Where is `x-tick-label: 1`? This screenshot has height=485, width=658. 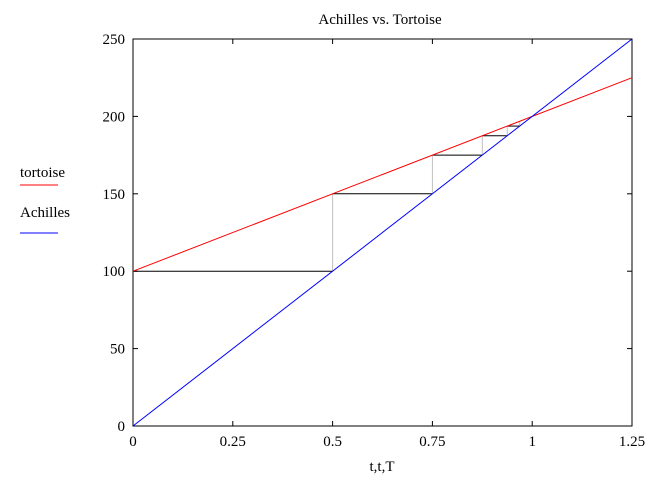
x-tick-label: 1 is located at coordinates (532, 442).